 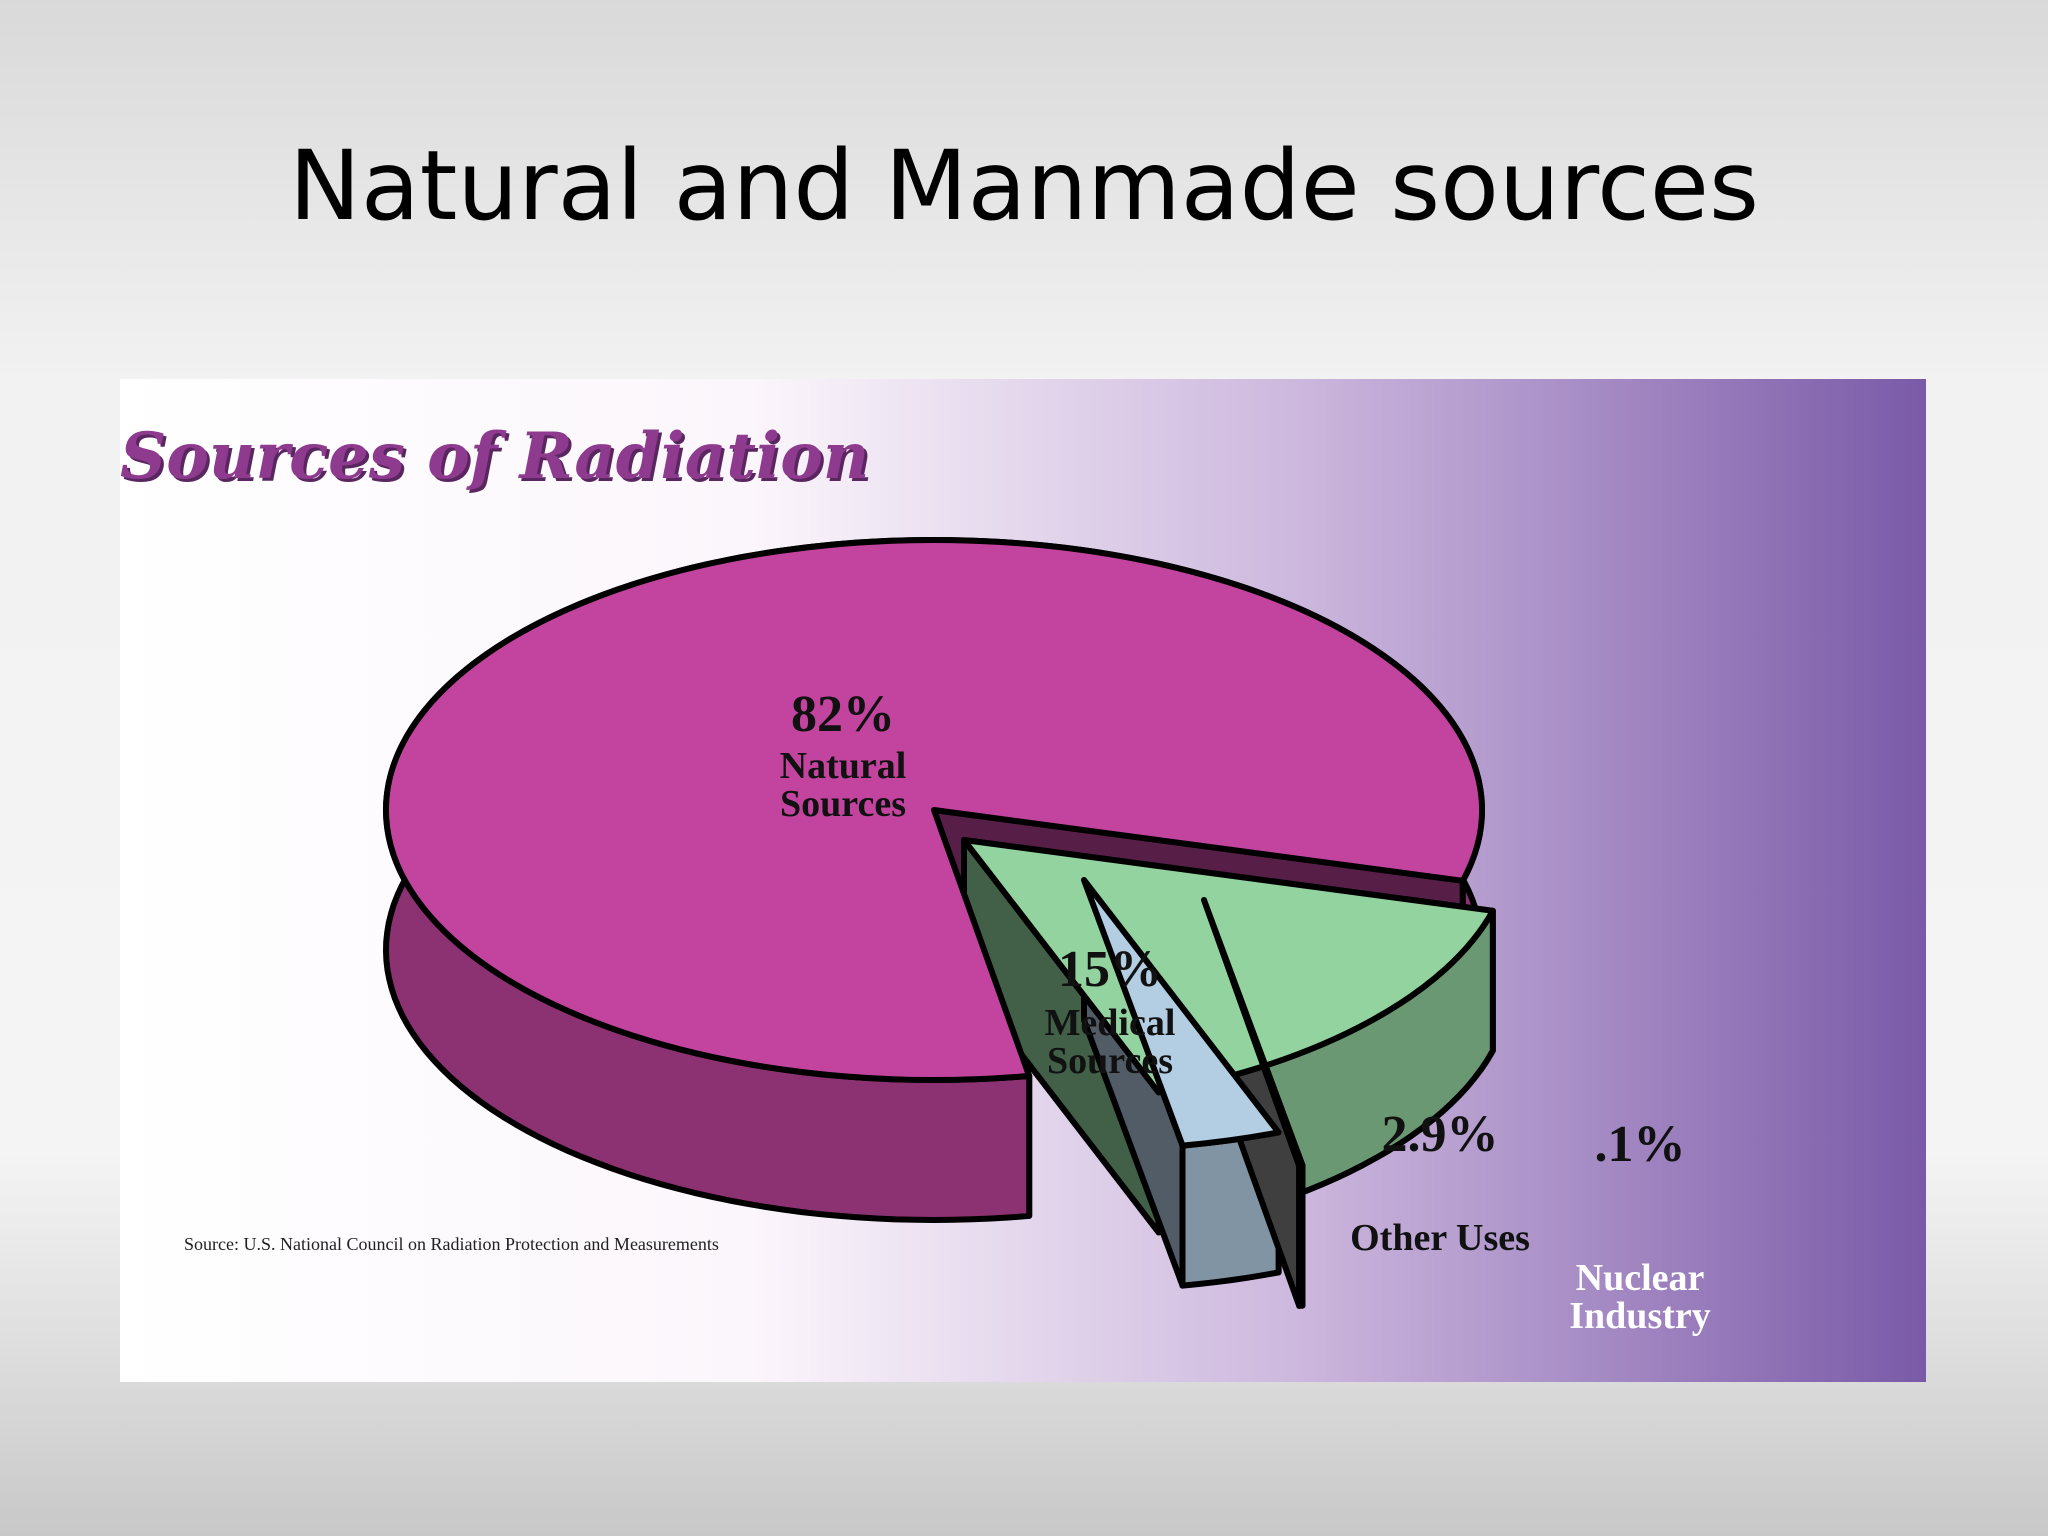 I want to click on slice-value-label: 2.9%, so click(x=1440, y=1134).